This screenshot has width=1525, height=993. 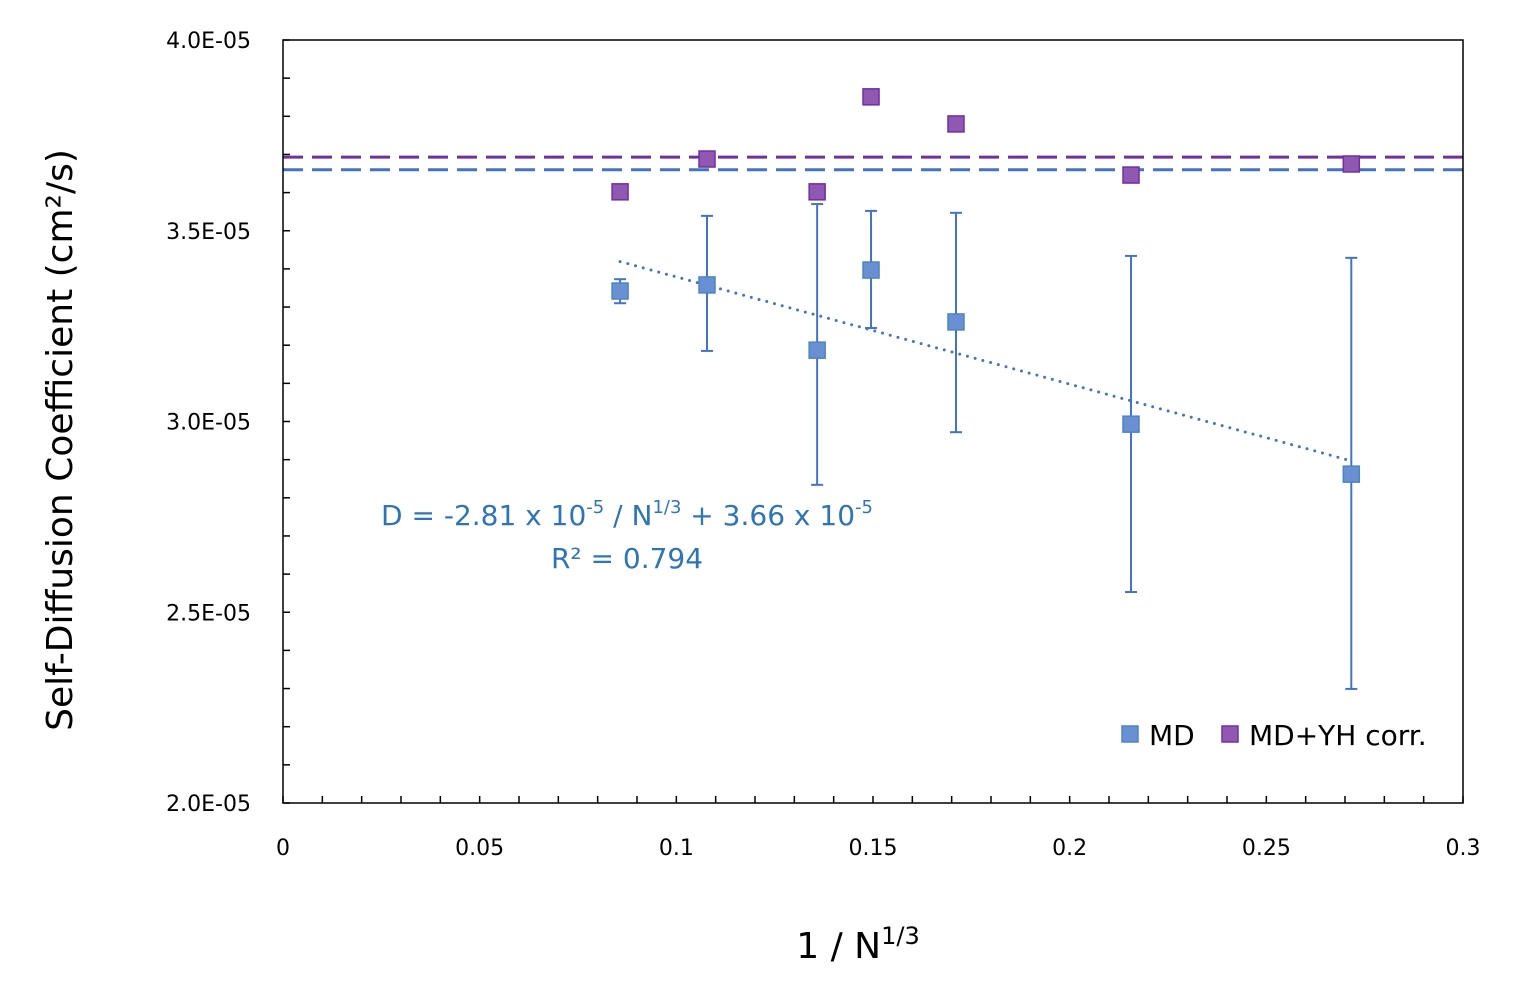 What do you see at coordinates (208, 41) in the screenshot?
I see `y-tick-label: 4.0E-05` at bounding box center [208, 41].